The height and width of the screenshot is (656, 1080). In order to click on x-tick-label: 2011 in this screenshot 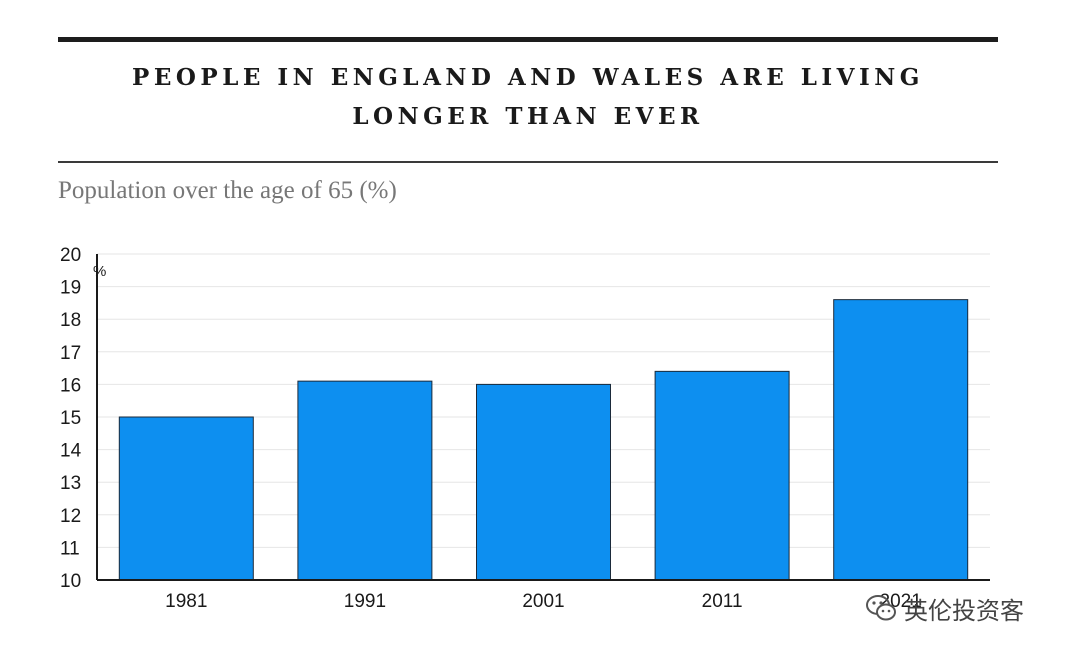, I will do `click(722, 601)`.